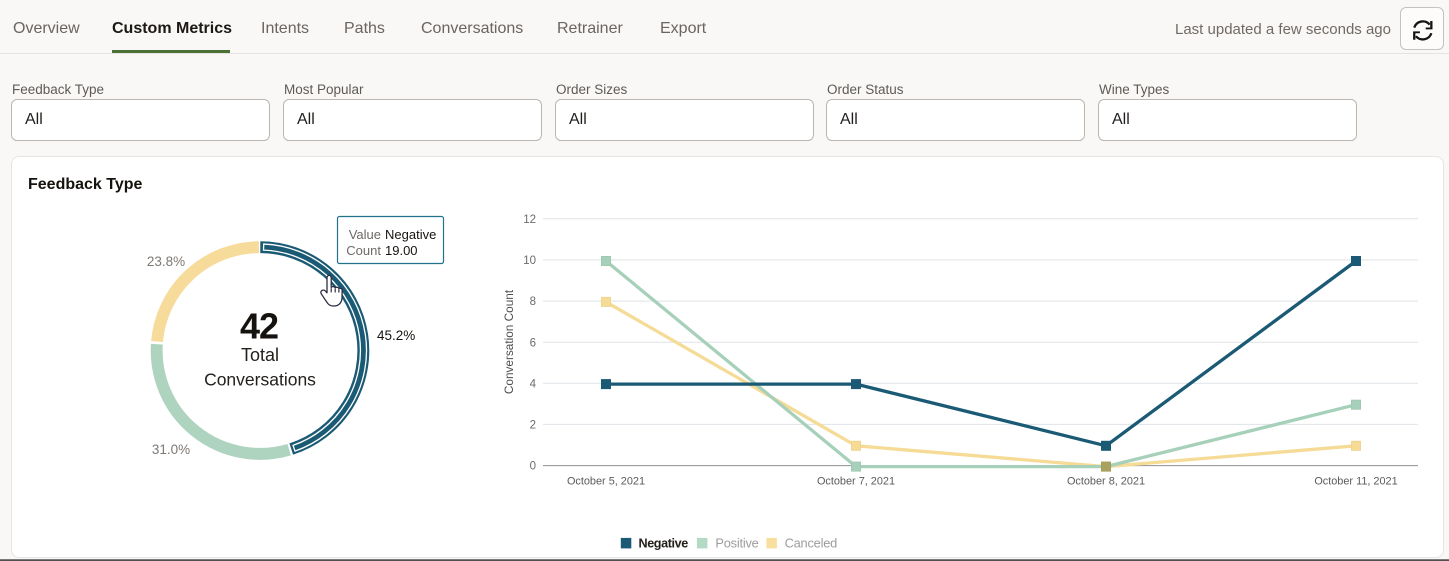 This screenshot has width=1449, height=561. Describe the element at coordinates (259, 326) in the screenshot. I see `svg-text: 42` at that location.